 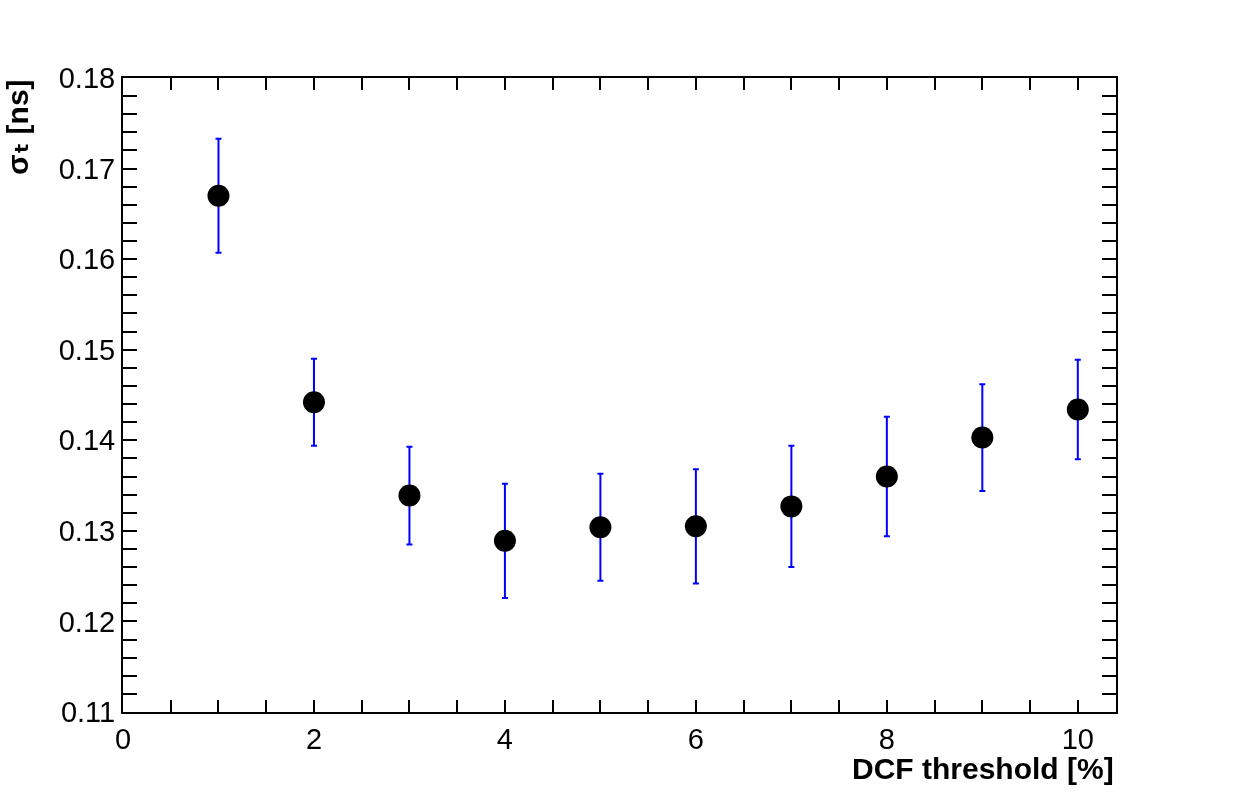 What do you see at coordinates (87, 168) in the screenshot?
I see `y-tick-label: 0.17` at bounding box center [87, 168].